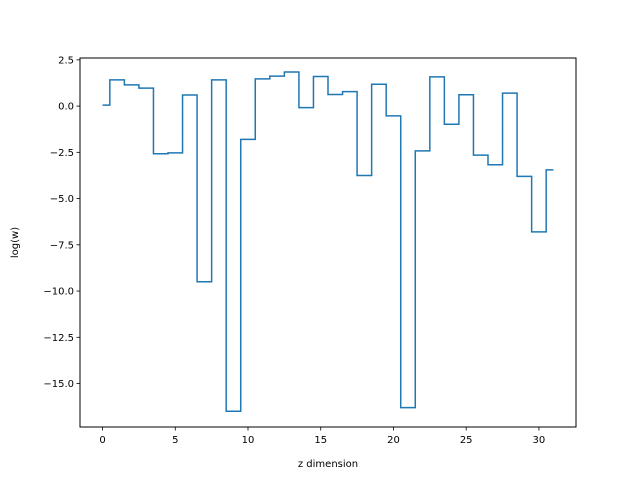 The image size is (640, 480). Describe the element at coordinates (393, 440) in the screenshot. I see `x-tick-label: 20` at that location.